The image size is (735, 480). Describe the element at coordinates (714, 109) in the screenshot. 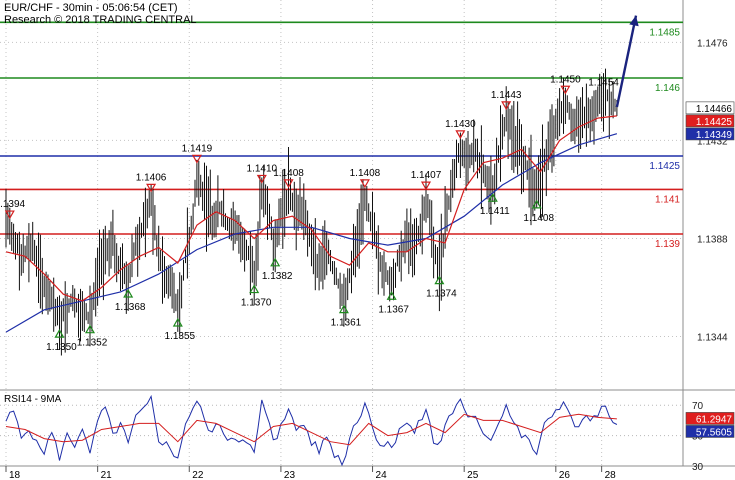

I see `price-tag-label: 1.14466` at that location.